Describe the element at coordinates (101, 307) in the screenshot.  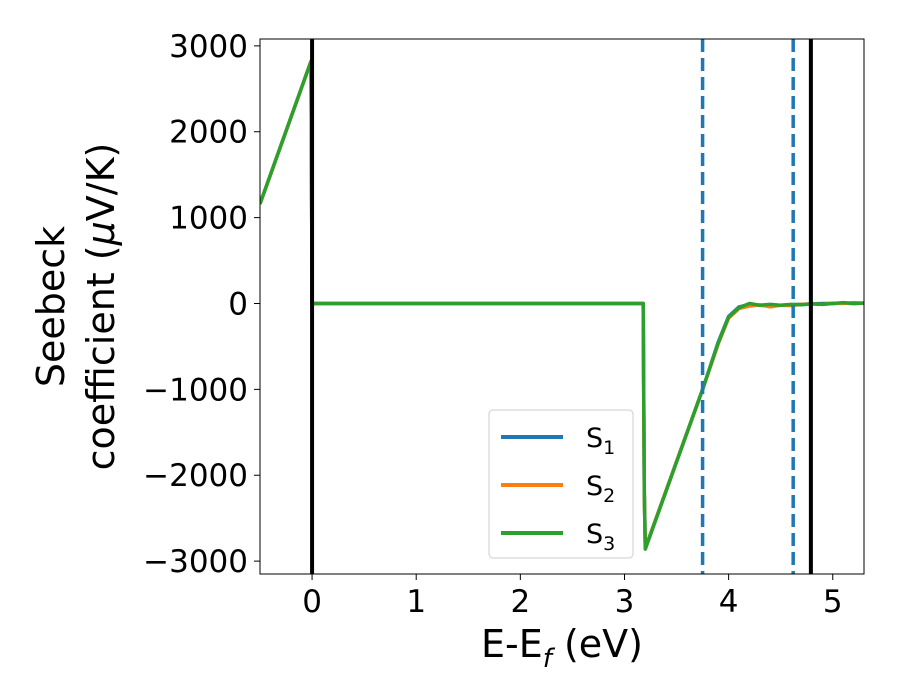
I see `y-axis-title-line2: coefficient (μV/K)` at that location.